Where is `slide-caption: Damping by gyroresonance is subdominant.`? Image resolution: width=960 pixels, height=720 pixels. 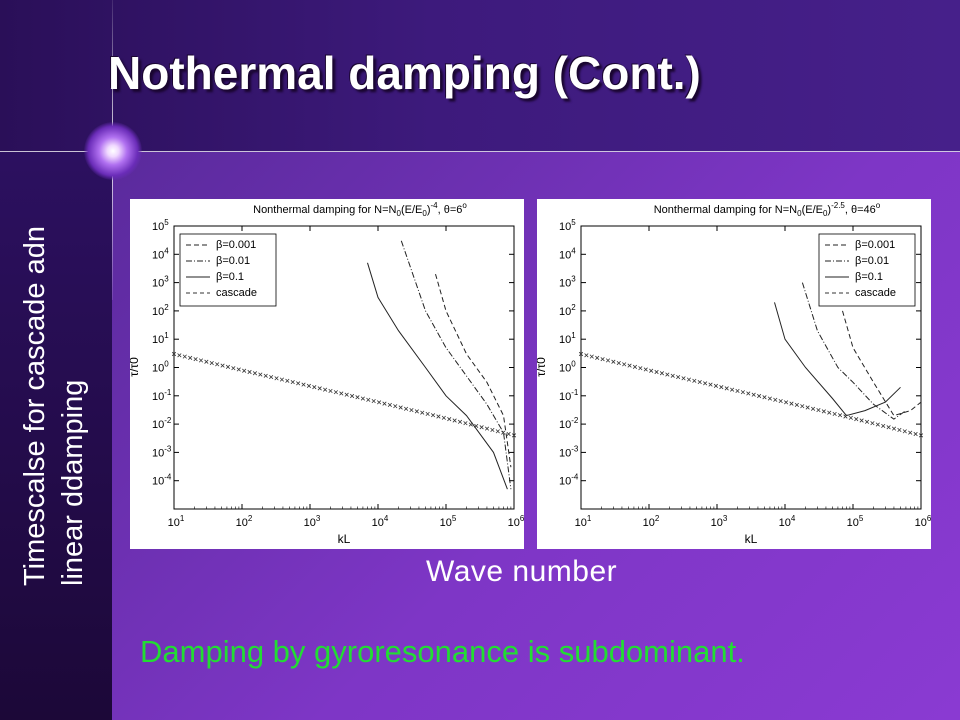 slide-caption: Damping by gyroresonance is subdominant. is located at coordinates (442, 651).